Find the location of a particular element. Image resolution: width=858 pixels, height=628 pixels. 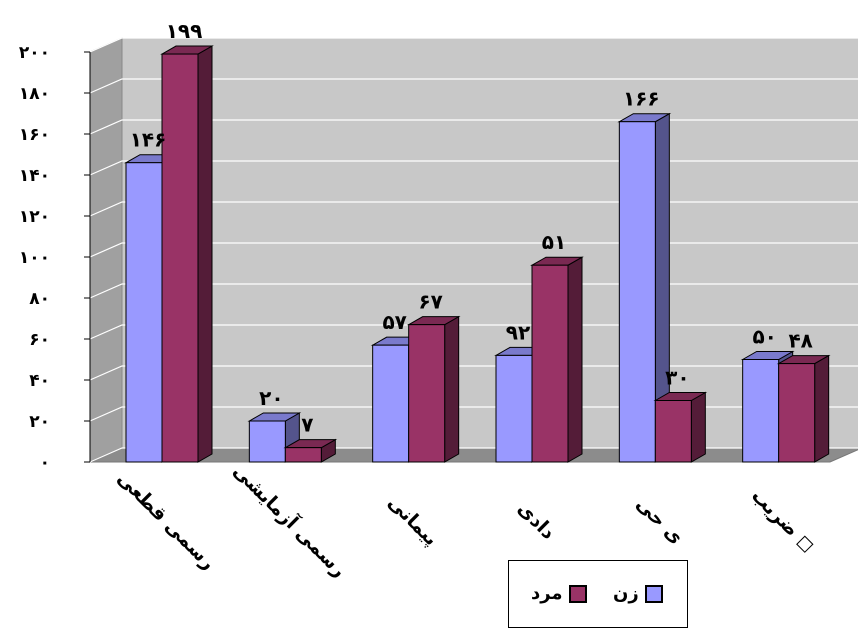

y-tick-label: ۸۰ is located at coordinates (39, 299).